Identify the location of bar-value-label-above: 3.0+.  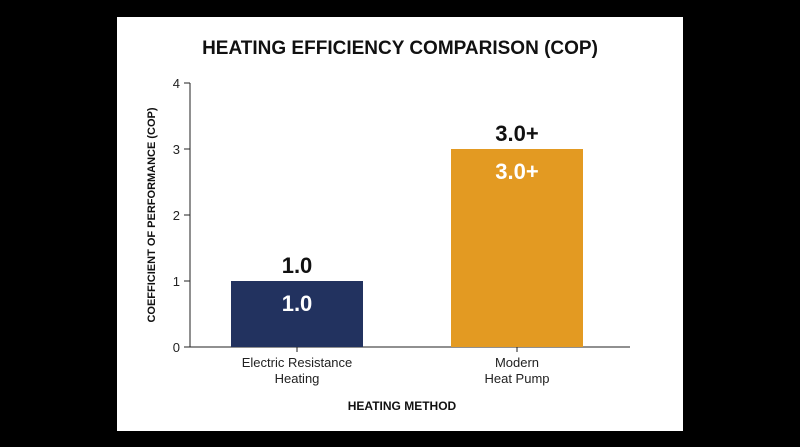
(516, 133).